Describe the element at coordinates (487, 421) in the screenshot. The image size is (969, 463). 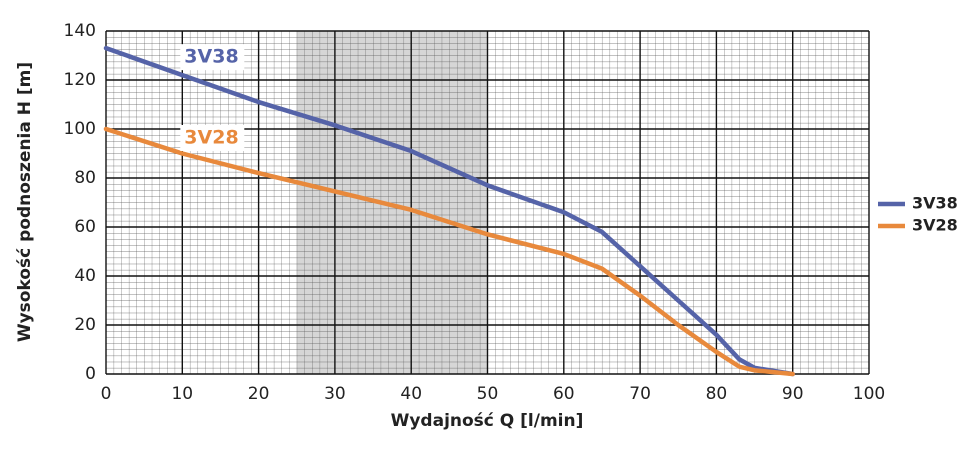
I see `x-axis-title: Wydajność Q [l/min]` at that location.